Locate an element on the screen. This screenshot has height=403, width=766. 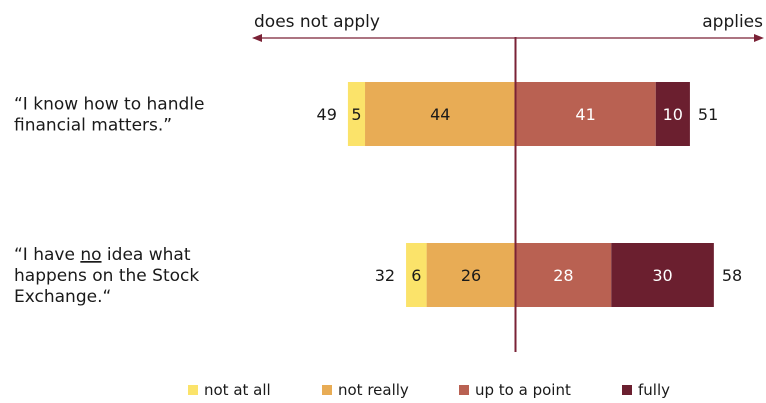
data-label: 44 is located at coordinates (440, 114).